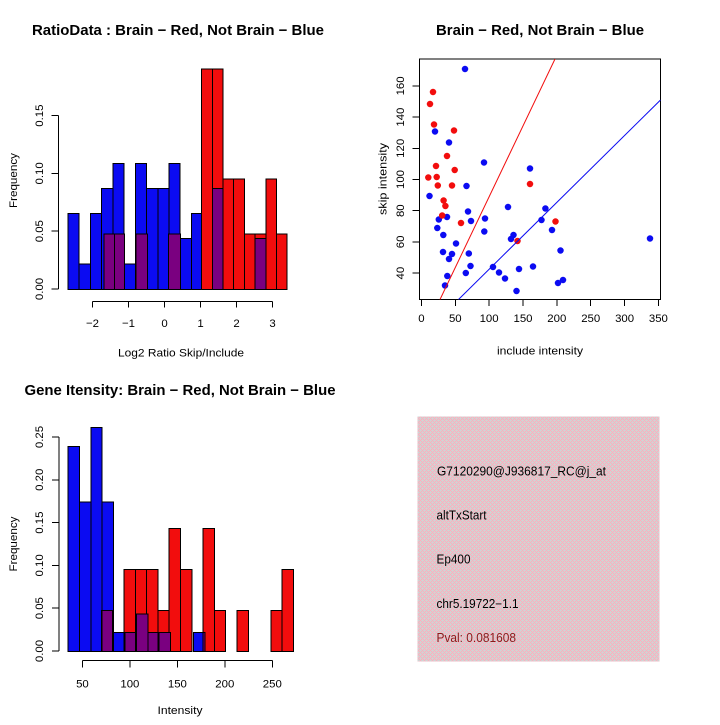 This screenshot has height=725, width=720. I want to click on svg-text: skip intensity, so click(384, 179).